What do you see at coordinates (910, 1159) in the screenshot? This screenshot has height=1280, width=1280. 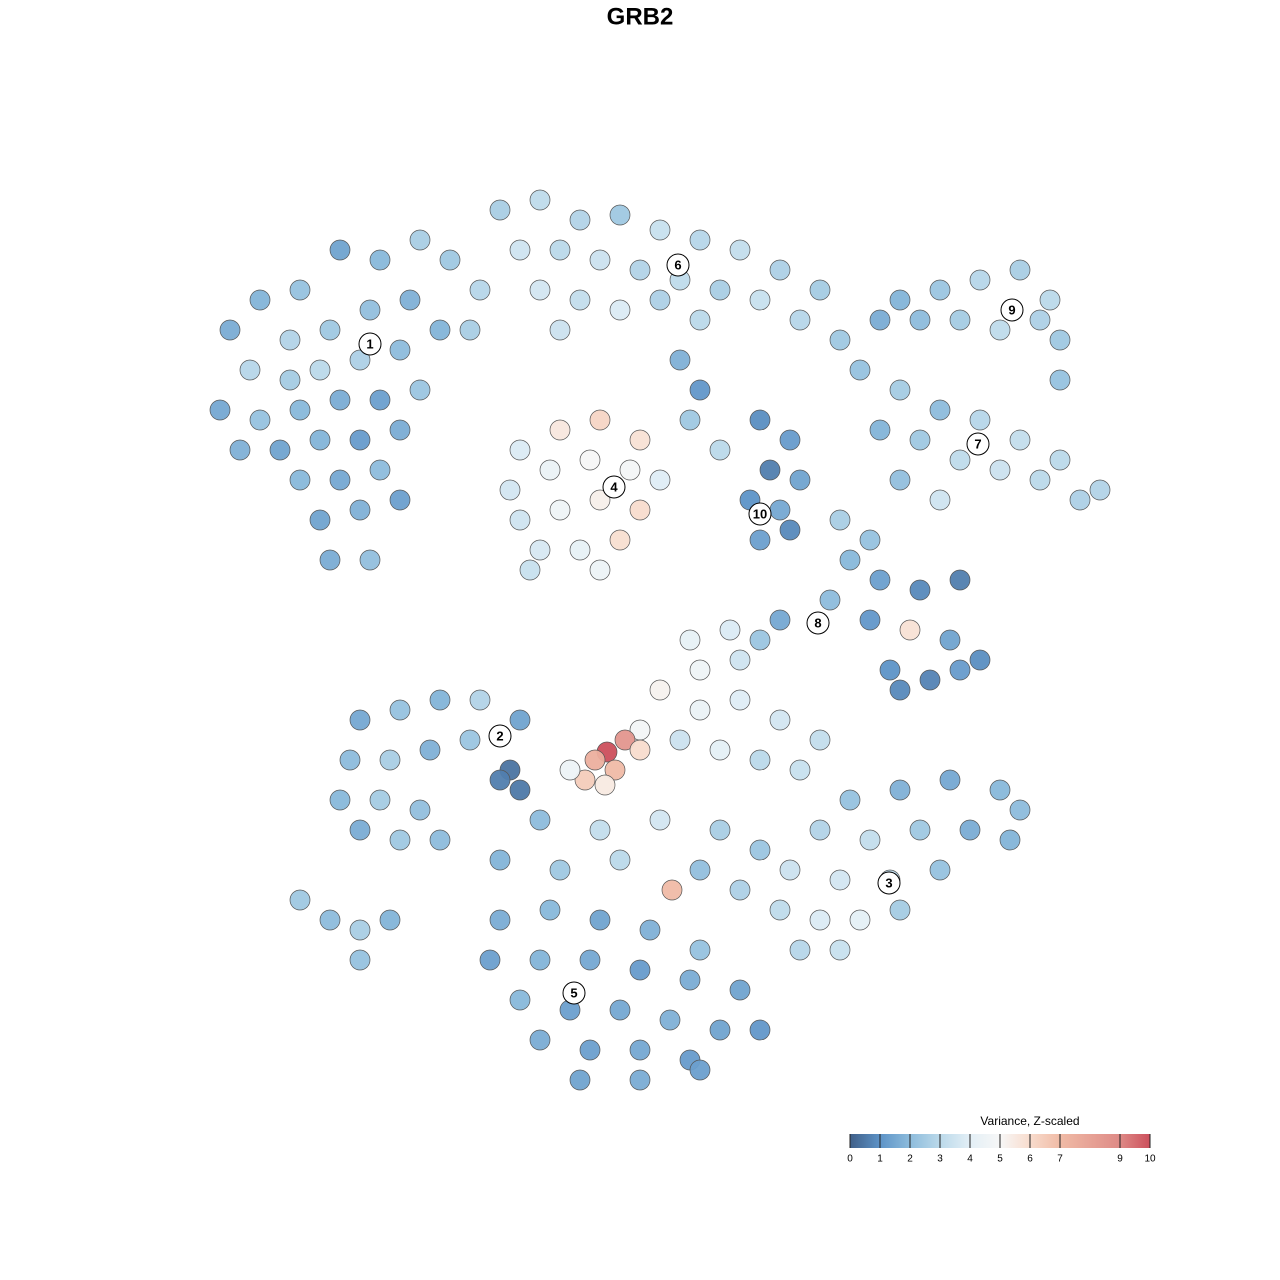 I see `colorbar-tick-label: 2` at bounding box center [910, 1159].